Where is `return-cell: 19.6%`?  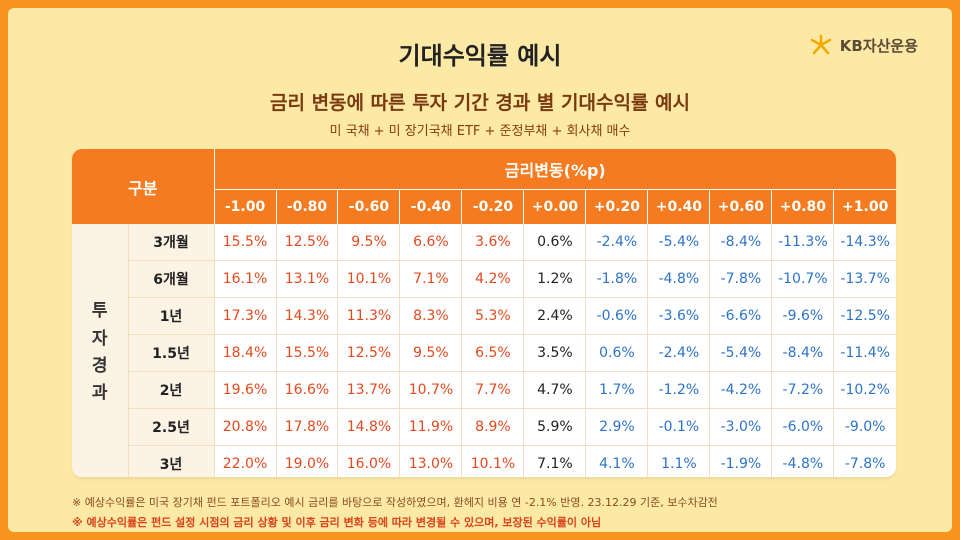 return-cell: 19.6% is located at coordinates (244, 390).